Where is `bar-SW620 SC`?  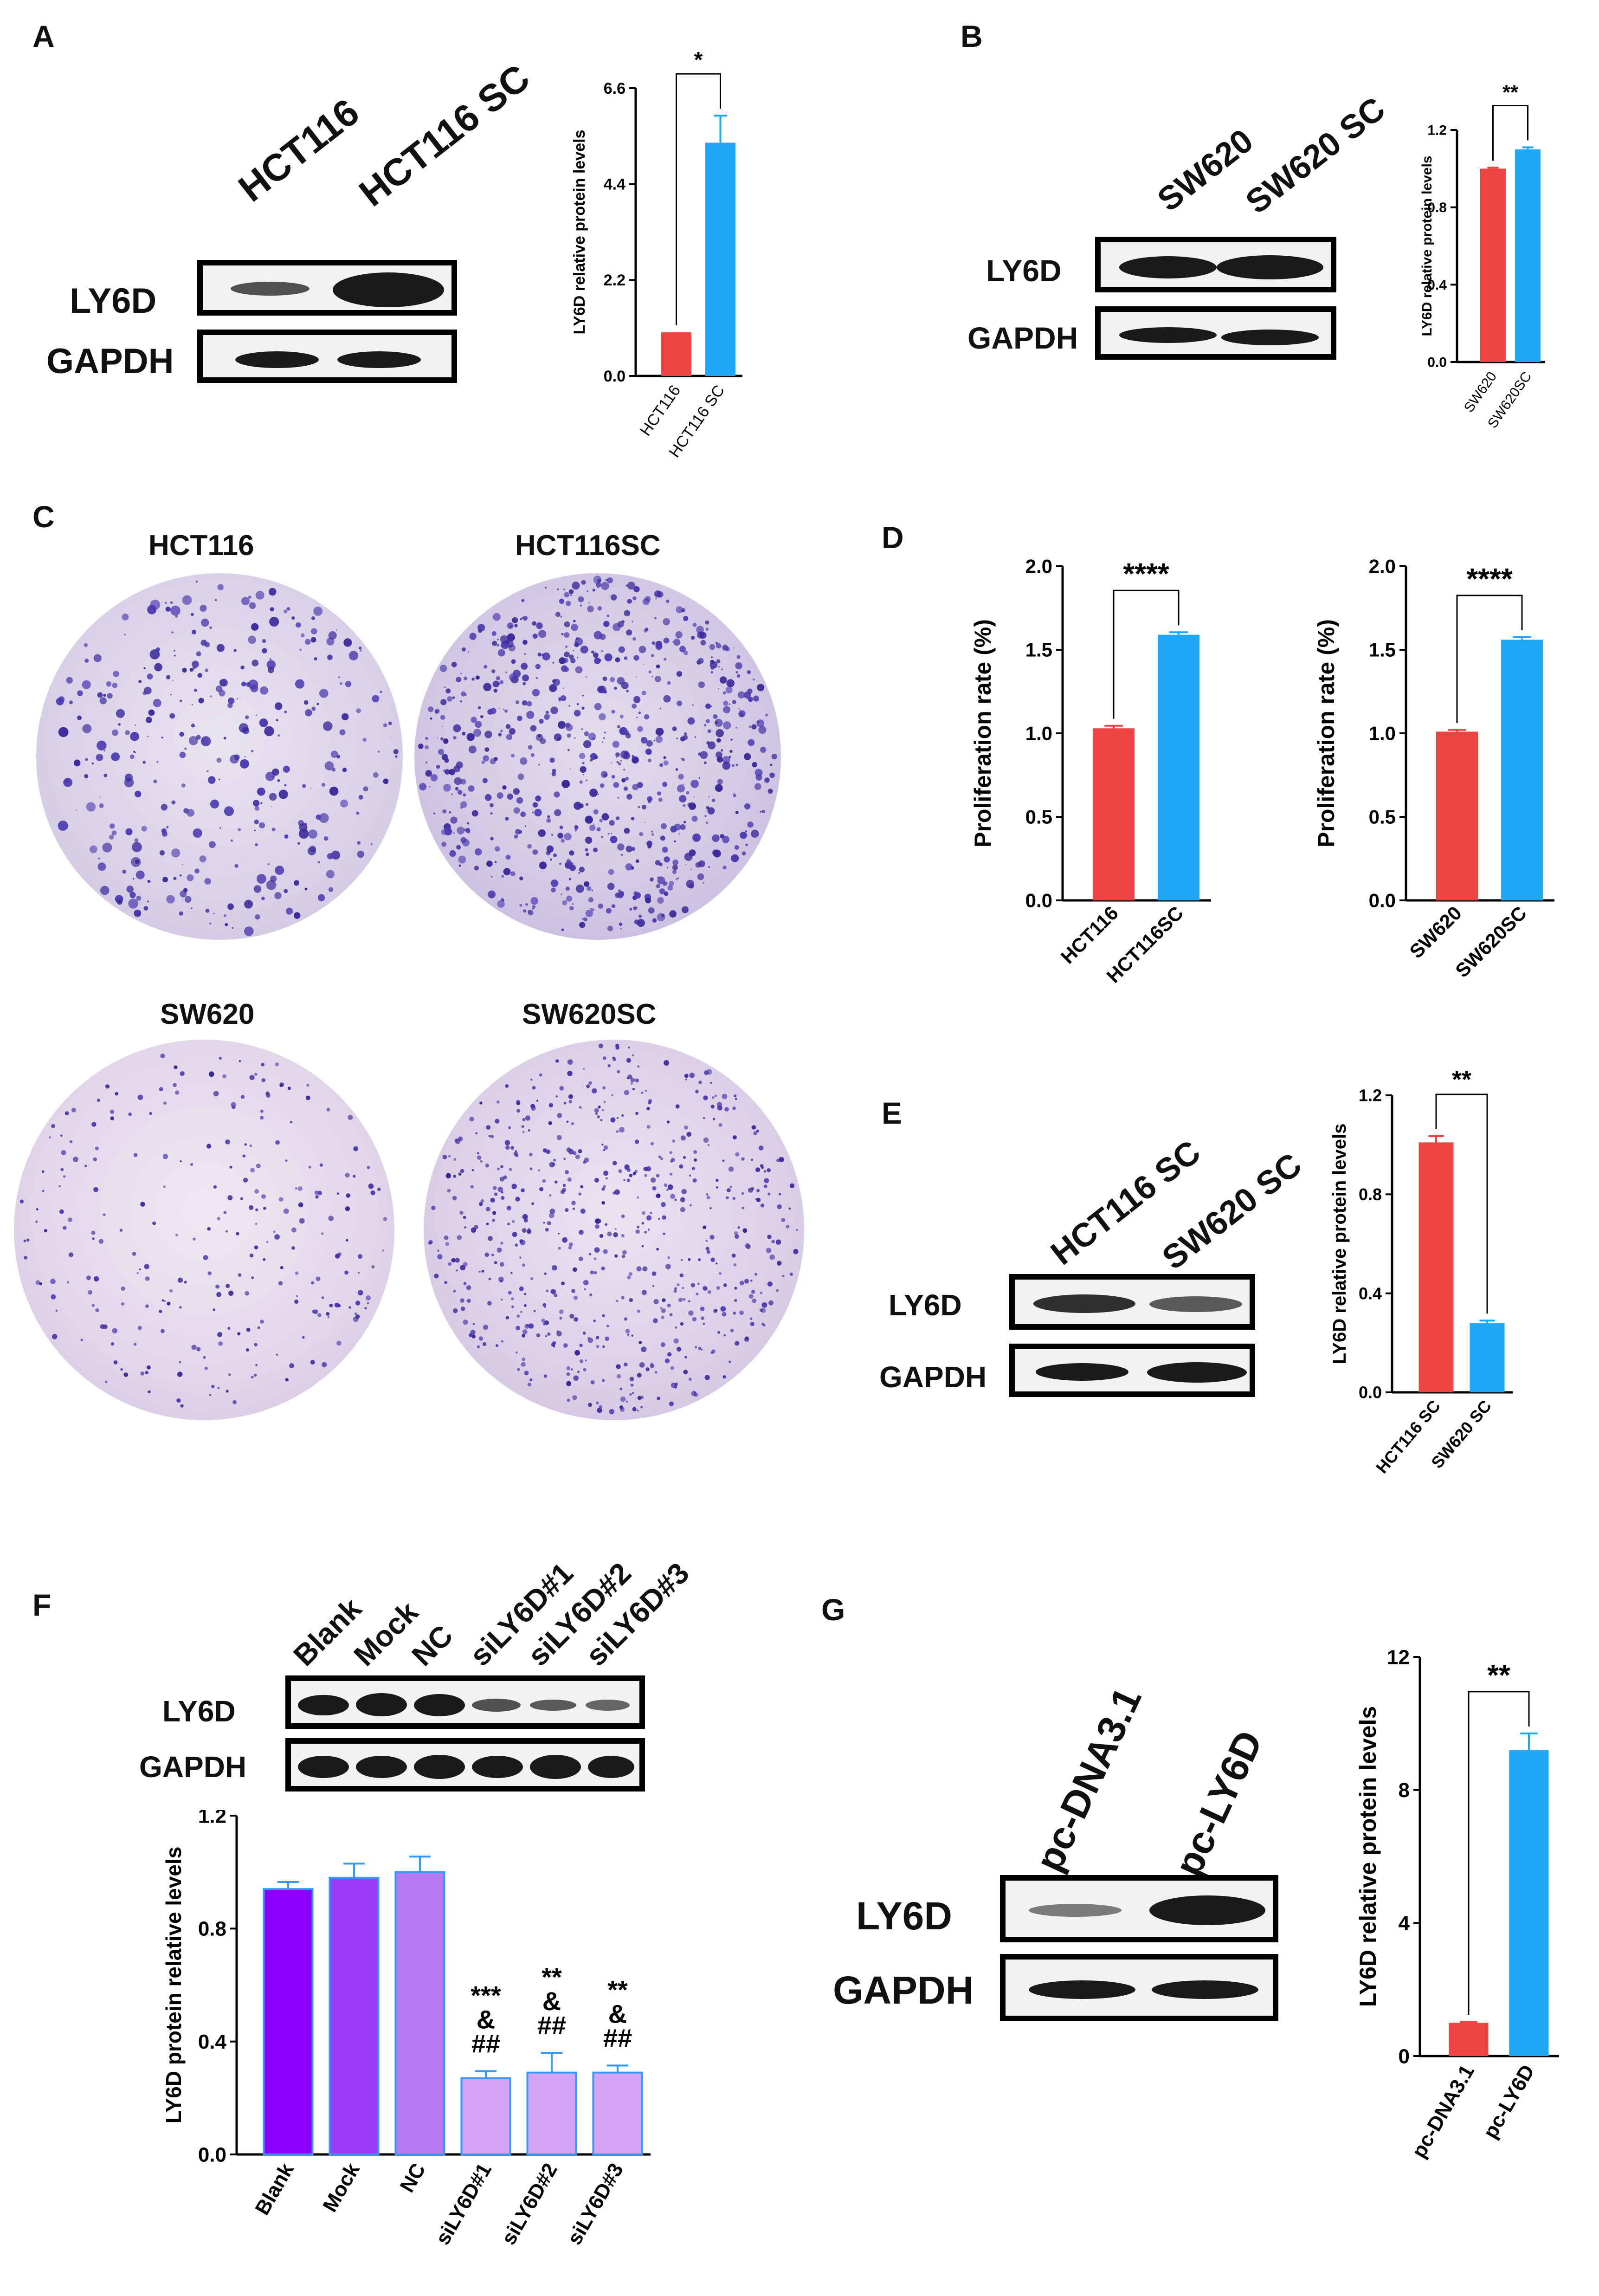
bar-SW620 SC is located at coordinates (1487, 1358).